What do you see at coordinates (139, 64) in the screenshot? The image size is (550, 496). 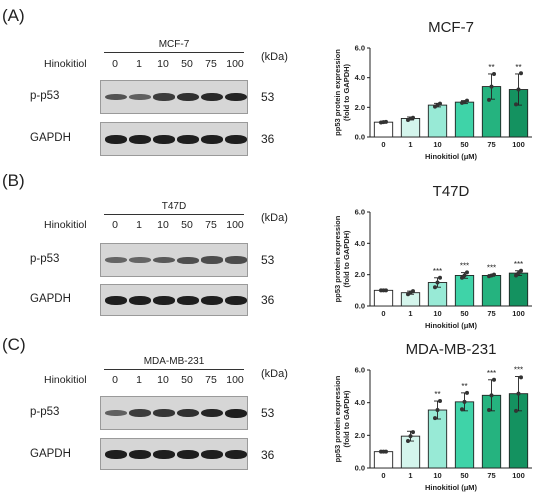 I see `concentration-label: 1` at bounding box center [139, 64].